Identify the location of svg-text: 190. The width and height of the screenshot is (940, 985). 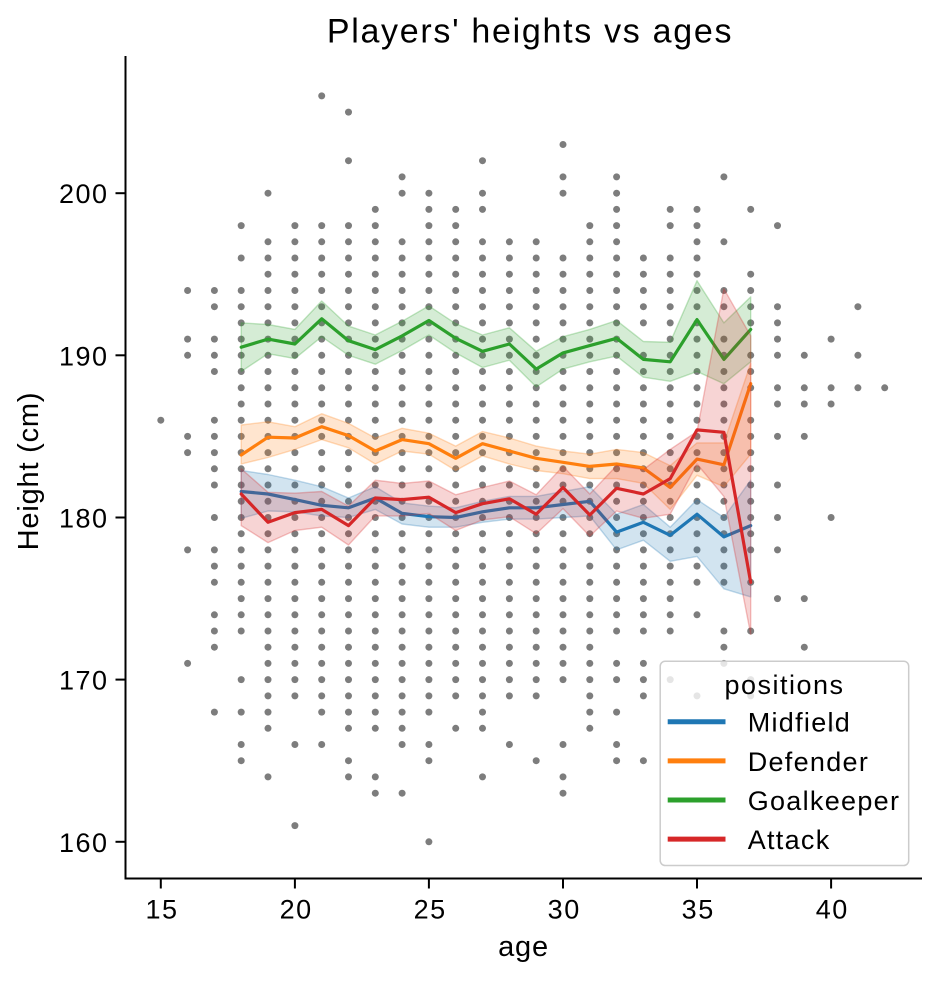
(84, 356).